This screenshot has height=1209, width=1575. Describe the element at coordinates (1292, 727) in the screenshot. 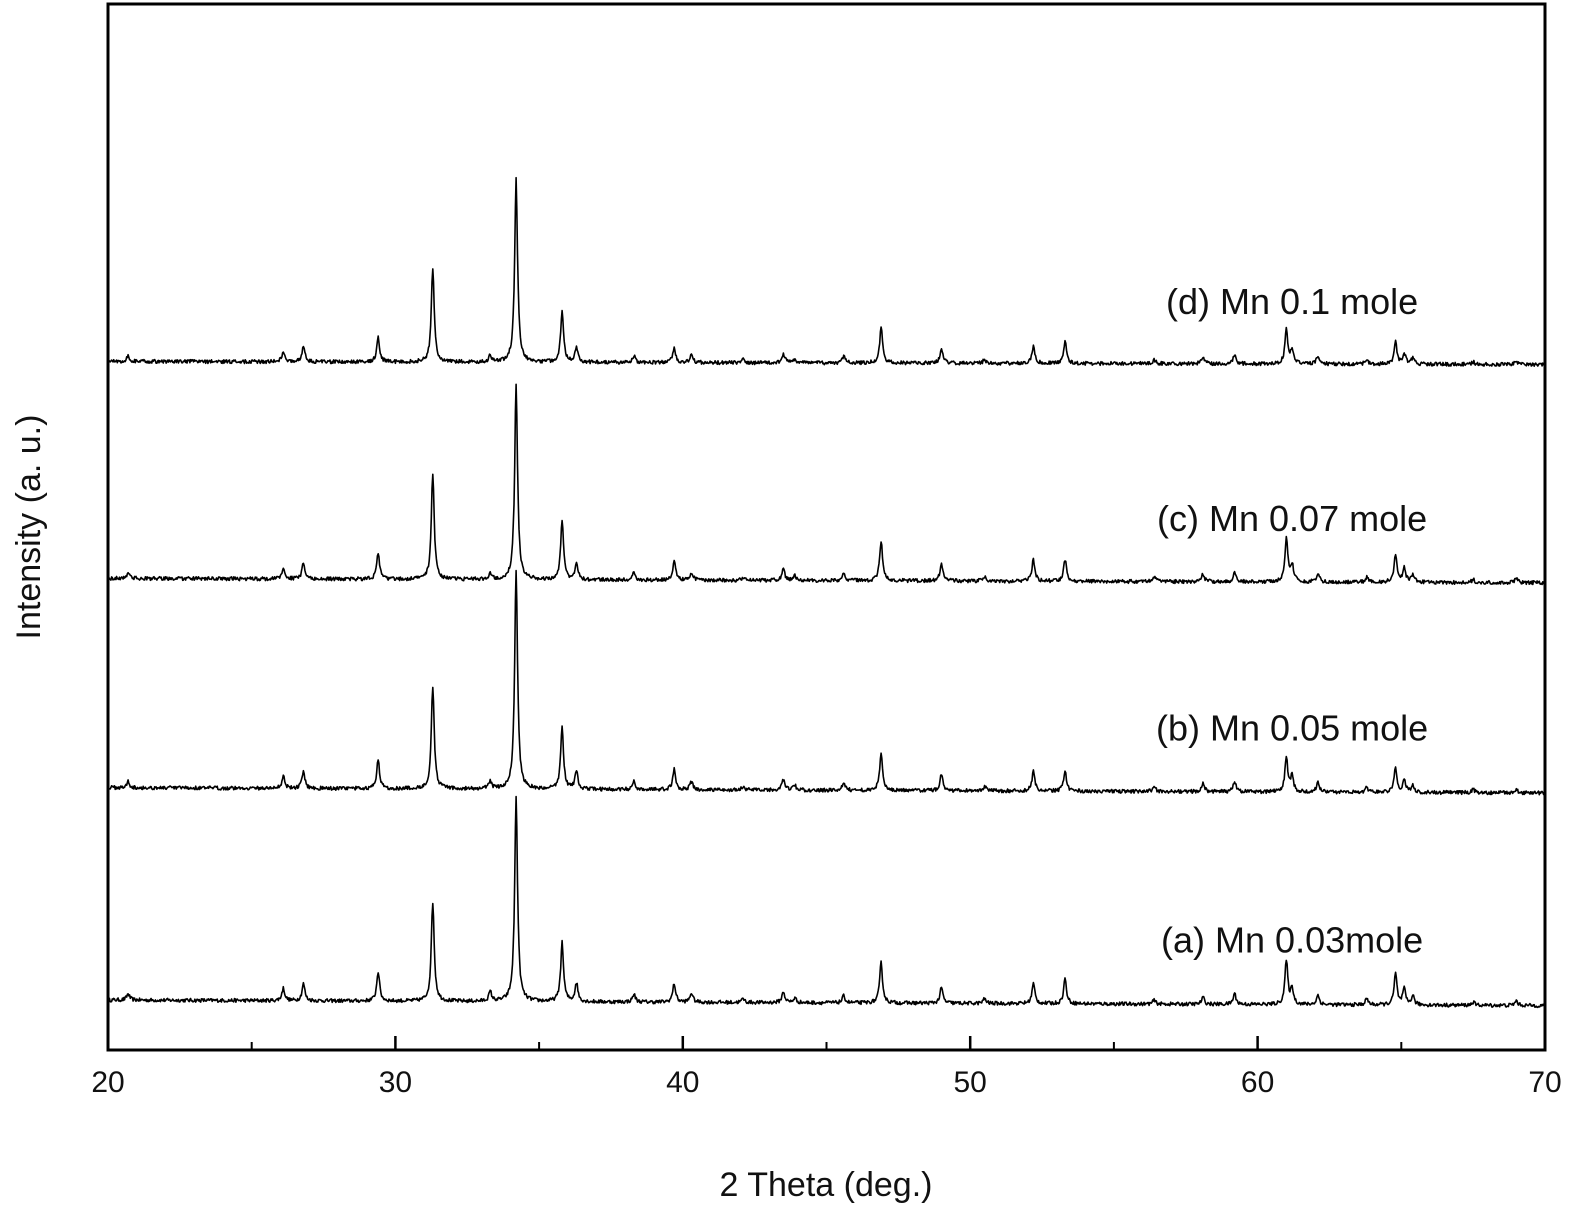

I see `series-label: (b) Mn 0.05 mole` at that location.